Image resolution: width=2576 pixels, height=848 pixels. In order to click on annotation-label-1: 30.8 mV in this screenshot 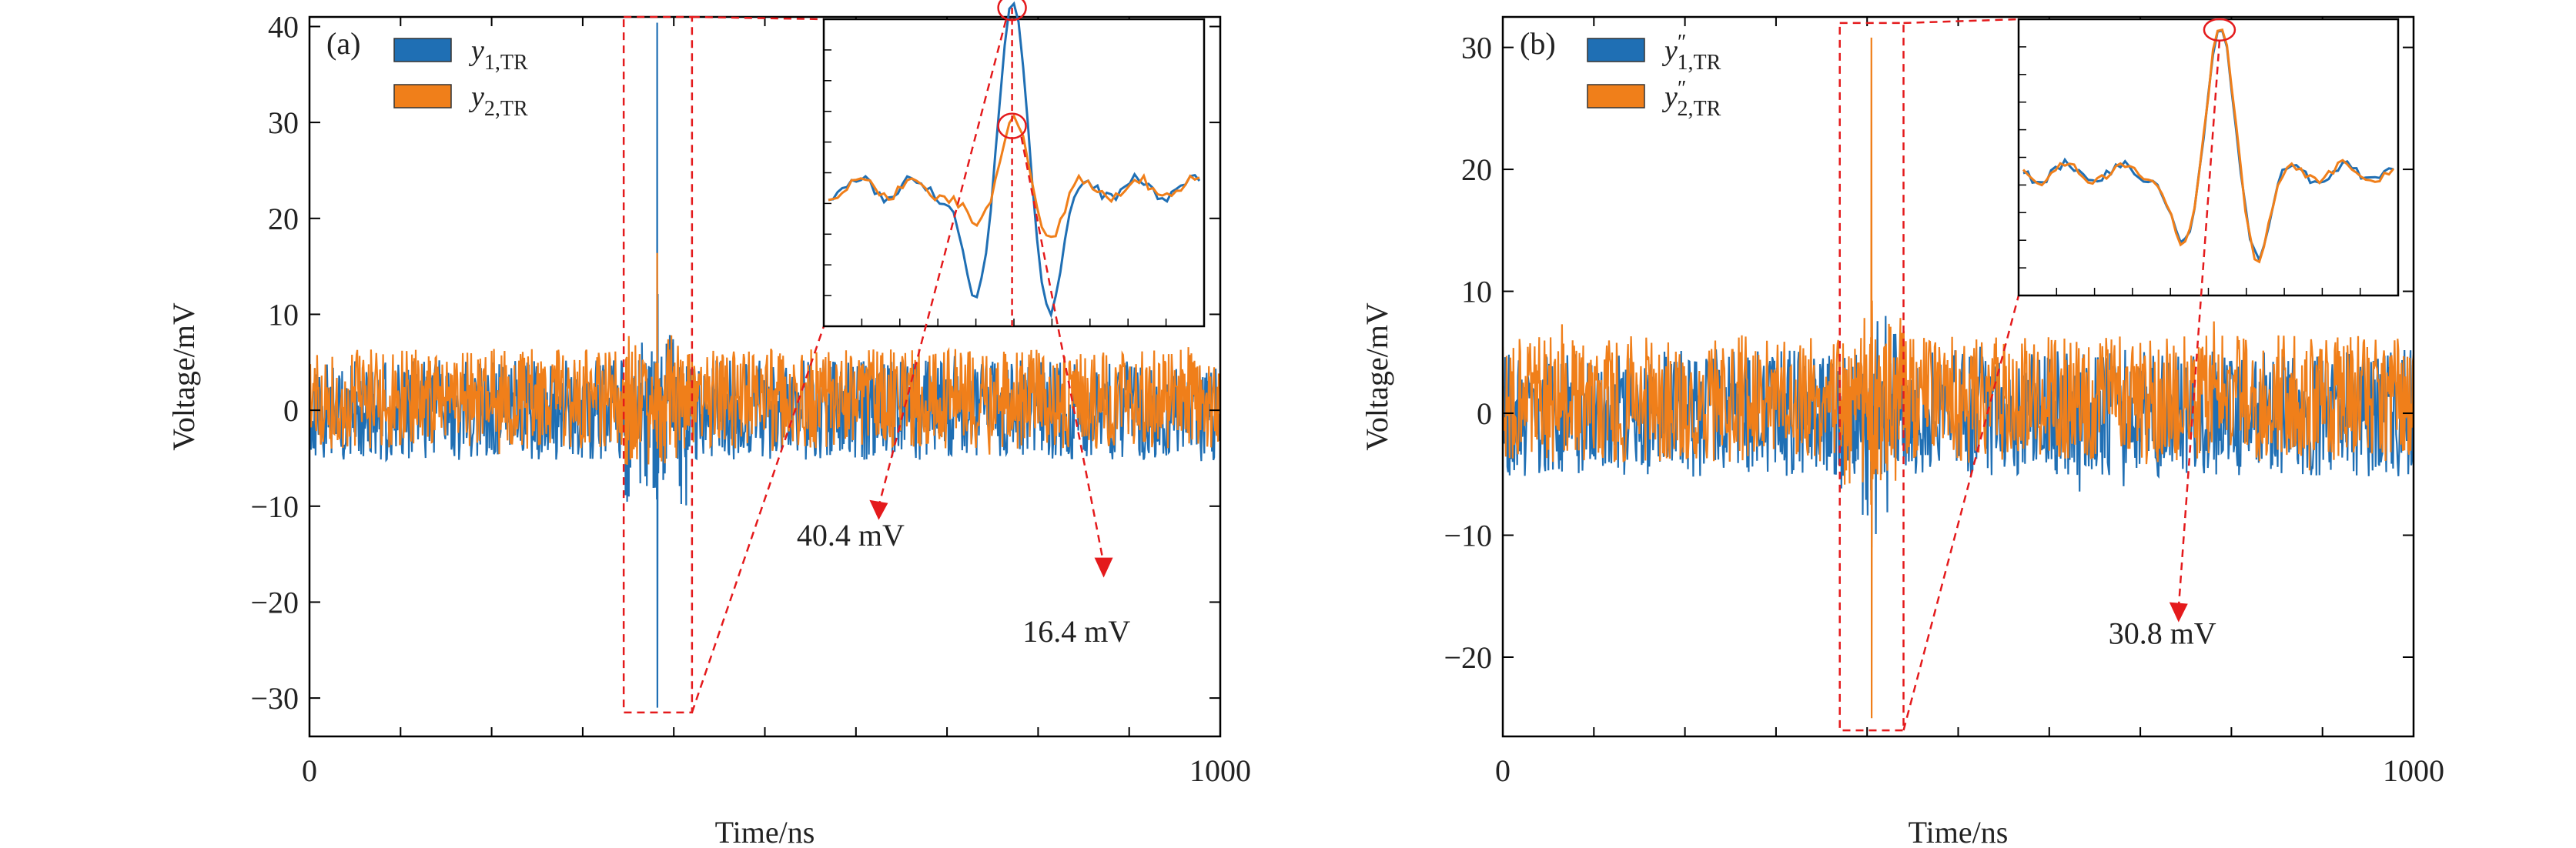, I will do `click(2163, 633)`.